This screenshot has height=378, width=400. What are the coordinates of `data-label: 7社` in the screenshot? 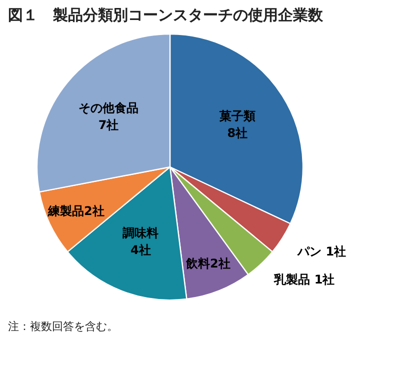 It's located at (108, 125).